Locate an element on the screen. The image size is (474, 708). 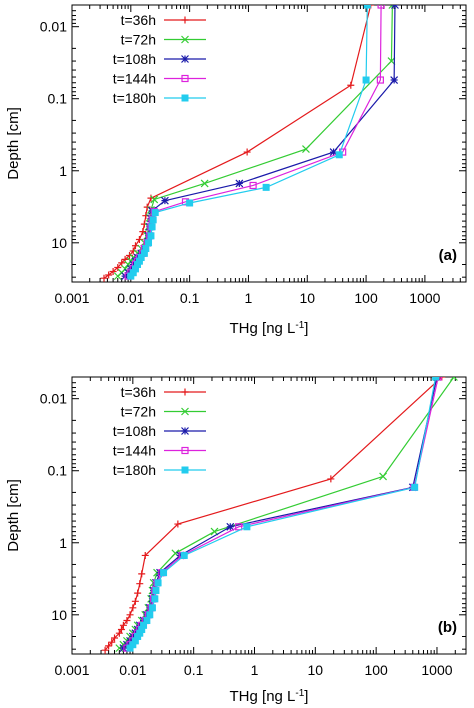
legend-label: t=180h is located at coordinates (134, 470).